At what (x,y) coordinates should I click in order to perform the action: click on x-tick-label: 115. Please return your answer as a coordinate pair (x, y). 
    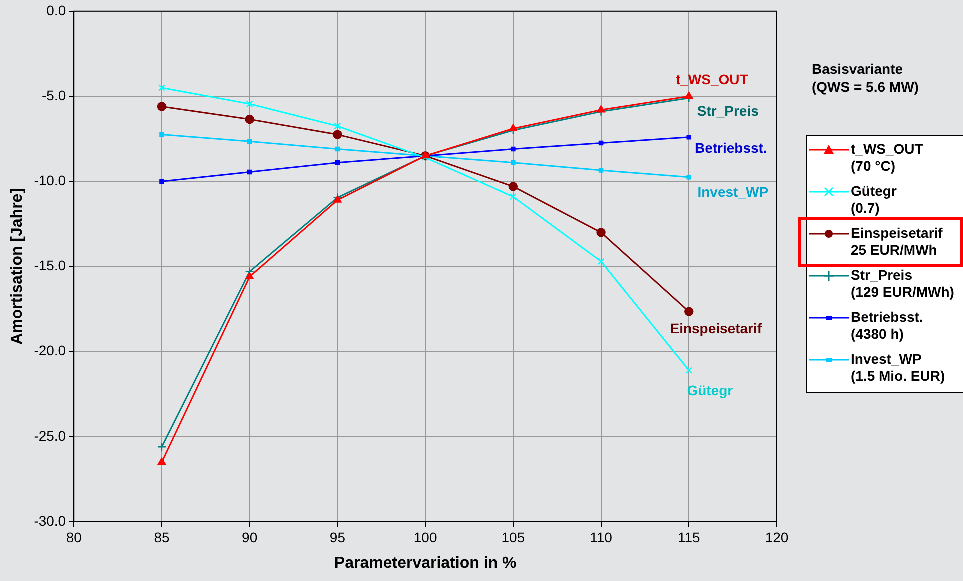
    Looking at the image, I should click on (689, 537).